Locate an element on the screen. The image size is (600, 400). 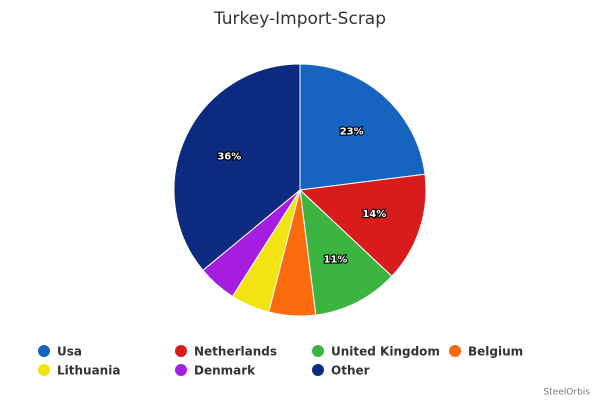
legend-label: Usa is located at coordinates (69, 352).